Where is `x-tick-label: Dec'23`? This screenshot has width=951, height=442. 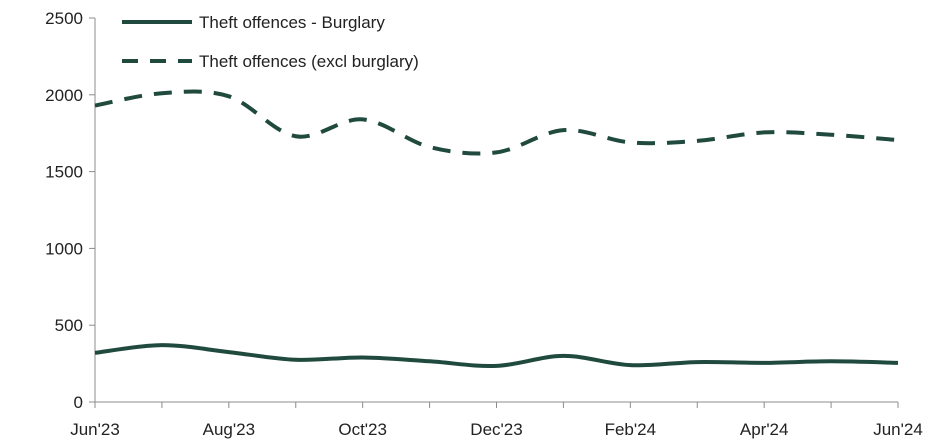 x-tick-label: Dec'23 is located at coordinates (496, 429).